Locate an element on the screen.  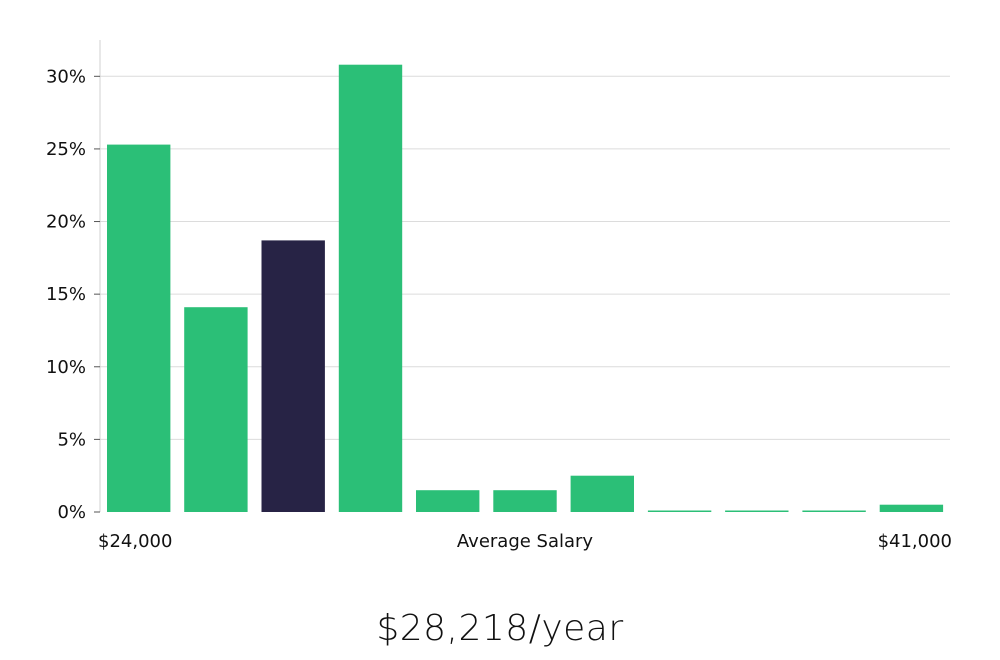
y-tick-label-0: 0% is located at coordinates (71, 512).